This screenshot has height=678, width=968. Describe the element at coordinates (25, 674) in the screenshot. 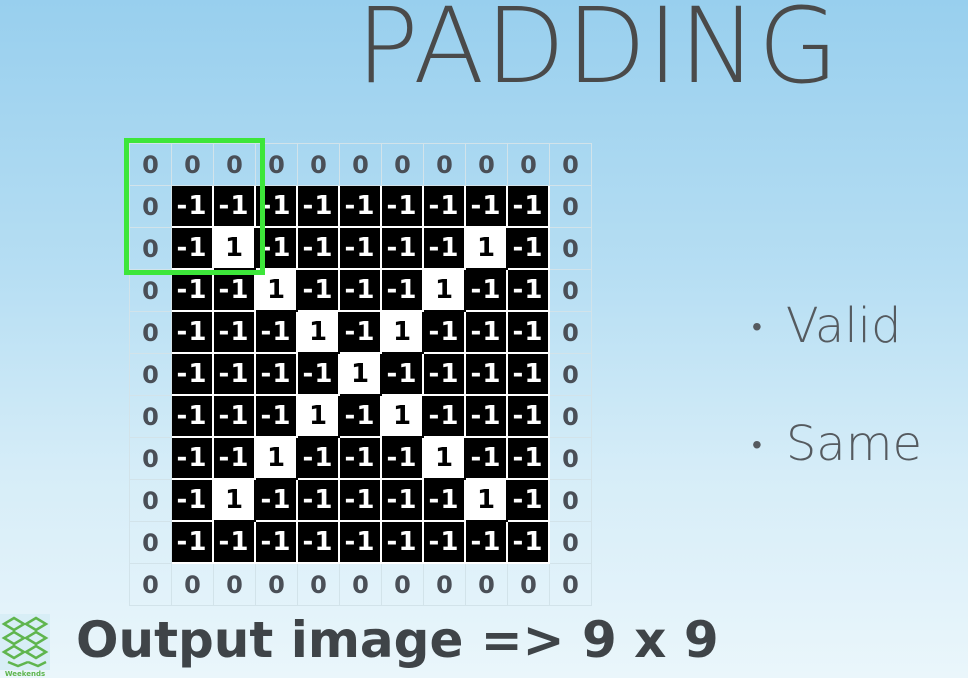

I see `logo-text: Weekends` at that location.